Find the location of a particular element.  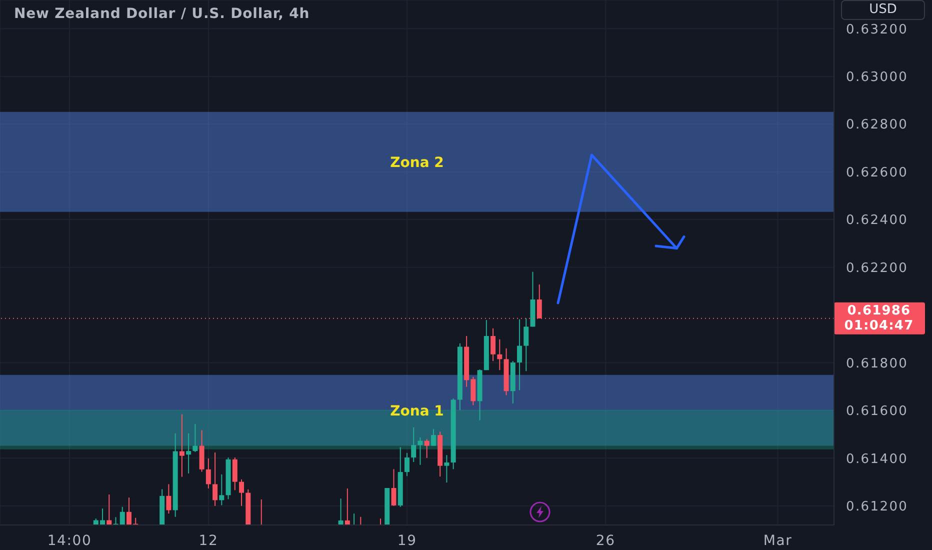

y-tick-label: 0.63000 is located at coordinates (877, 77).